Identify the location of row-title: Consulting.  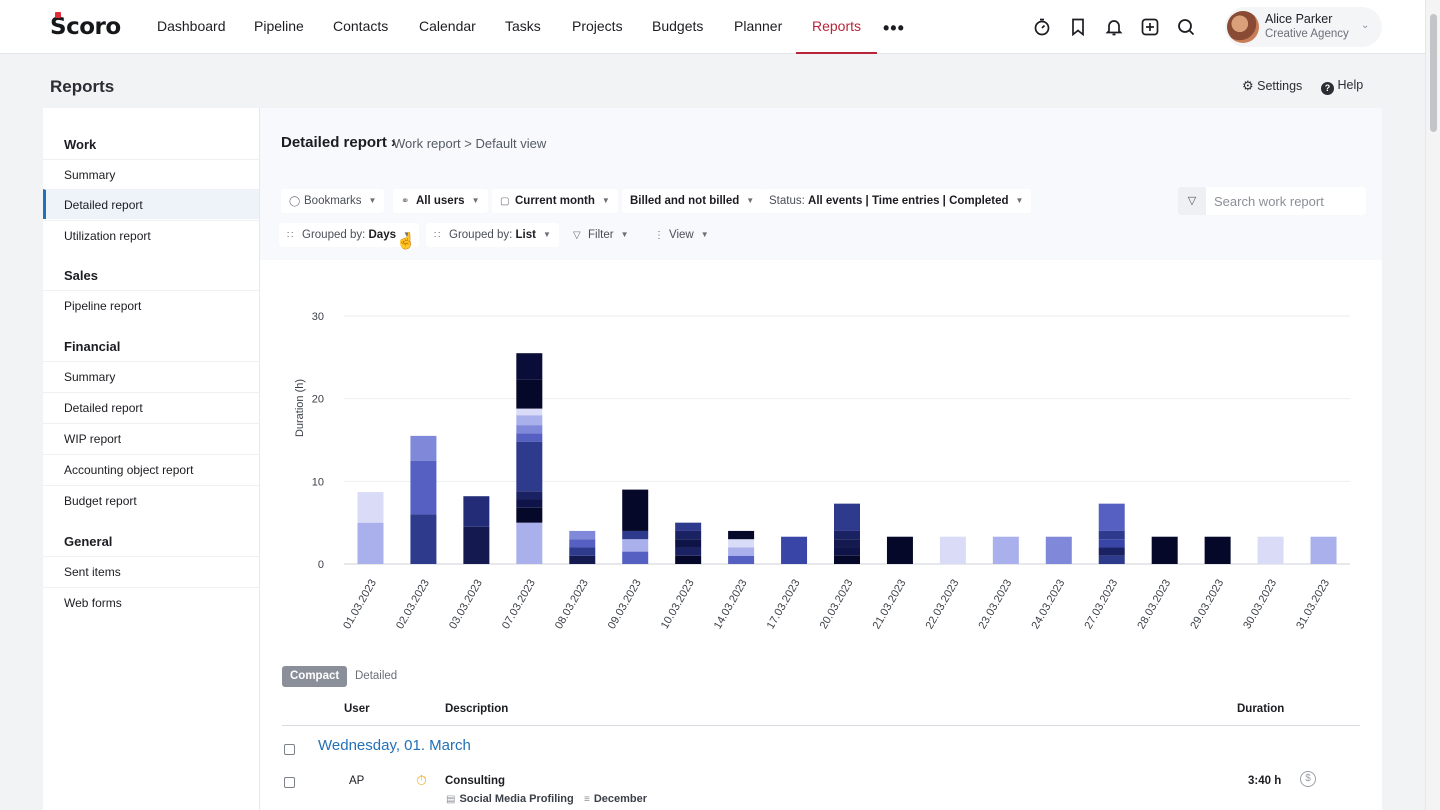
(475, 781).